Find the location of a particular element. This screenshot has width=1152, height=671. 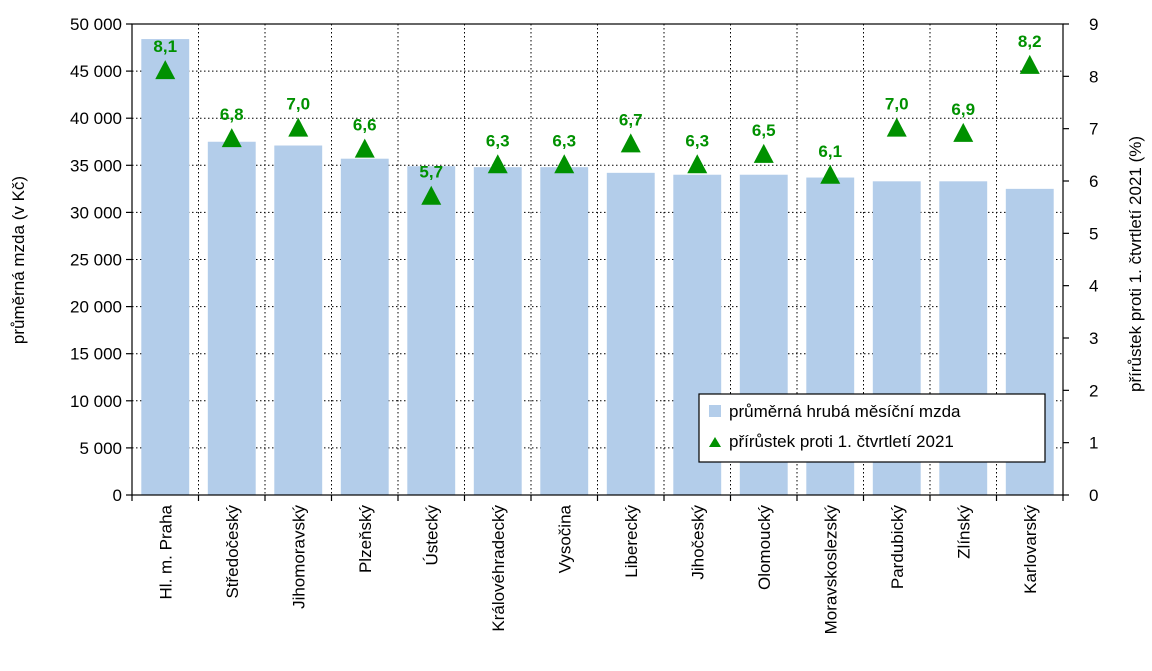

y-right-tick-label: 3 is located at coordinates (1093, 338).